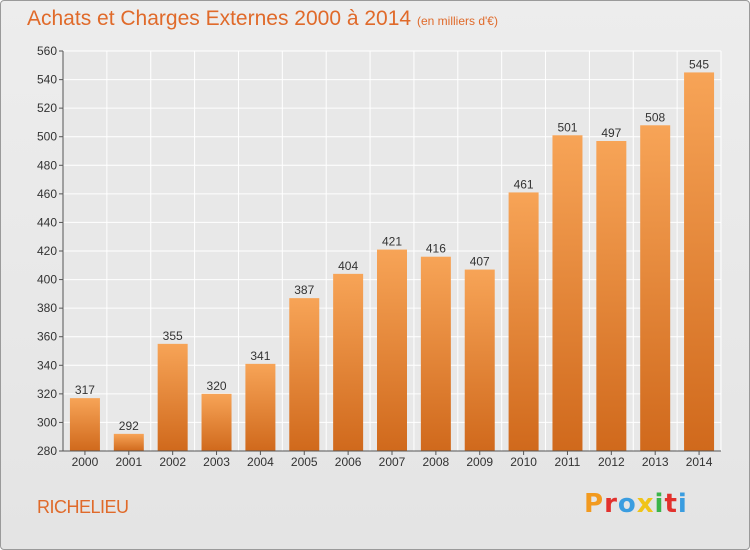 The height and width of the screenshot is (550, 750). I want to click on y-tick-label: 280, so click(47, 451).